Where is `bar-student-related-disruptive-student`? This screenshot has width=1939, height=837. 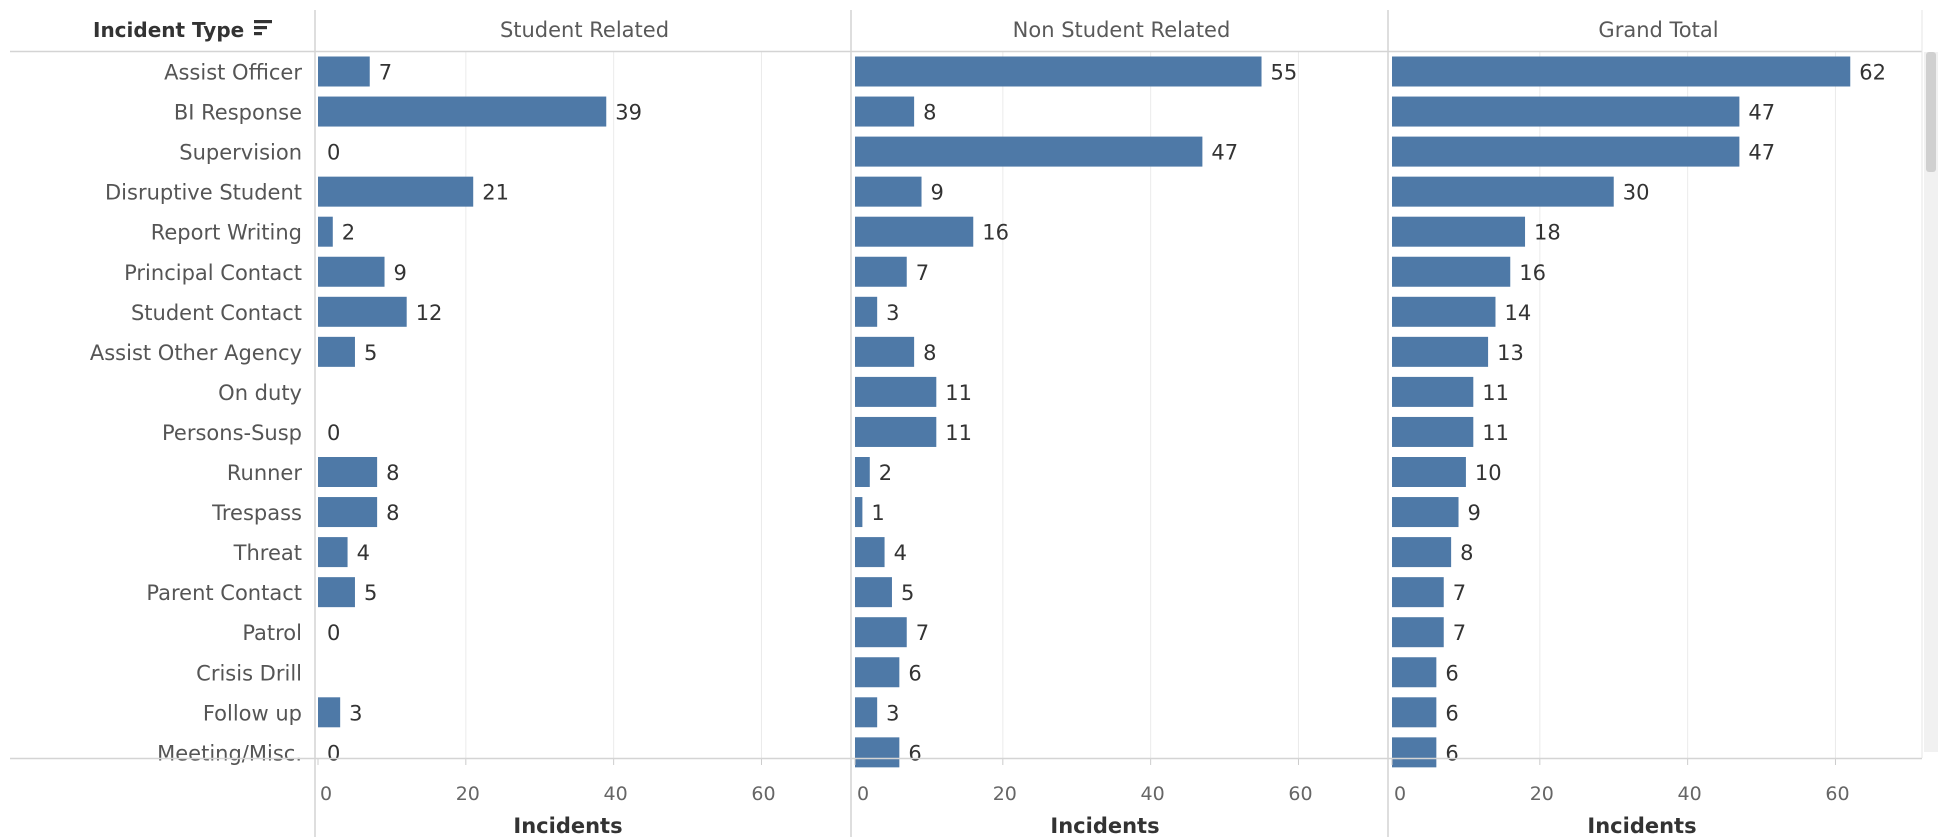 bar-student-related-disruptive-student is located at coordinates (396, 191).